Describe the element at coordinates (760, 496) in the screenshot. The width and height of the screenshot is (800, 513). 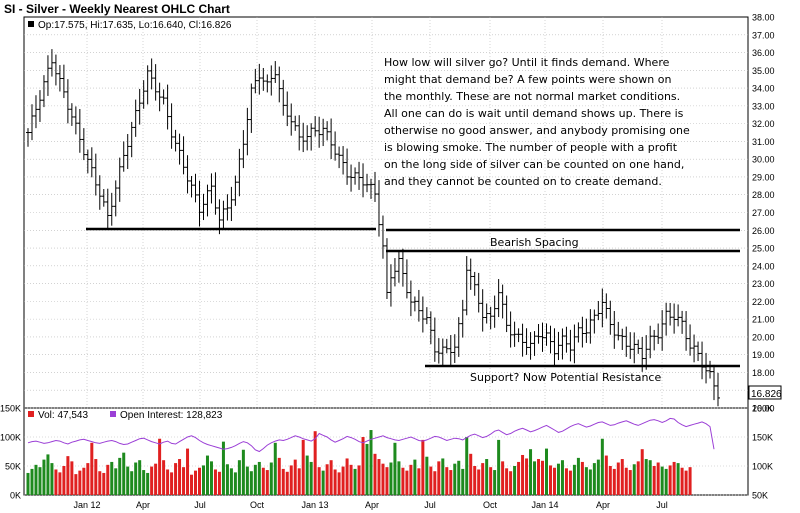
I see `oi-tick-label: 50K` at that location.